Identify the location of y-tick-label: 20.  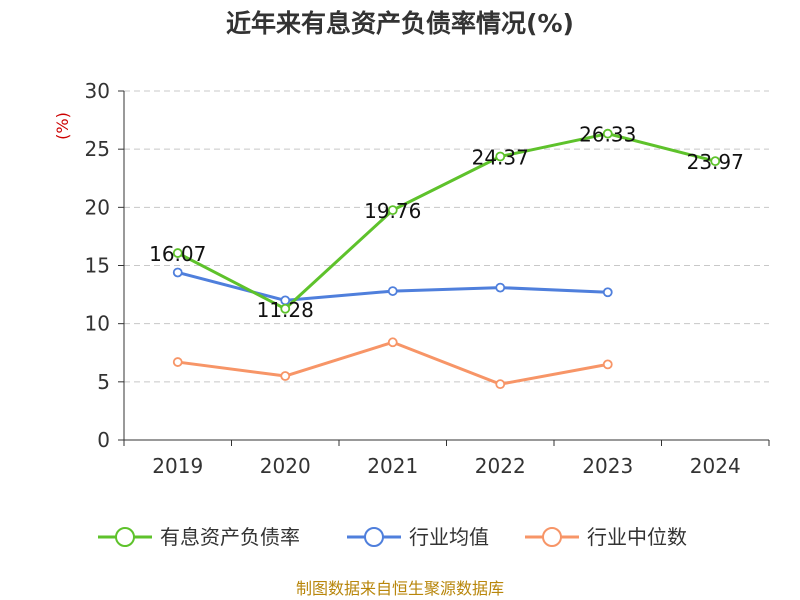
(97, 207).